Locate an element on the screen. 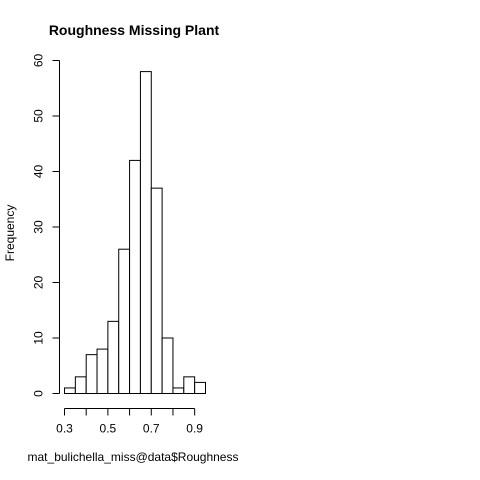 This screenshot has width=480, height=480. y-tick-label: 0 is located at coordinates (39, 393).